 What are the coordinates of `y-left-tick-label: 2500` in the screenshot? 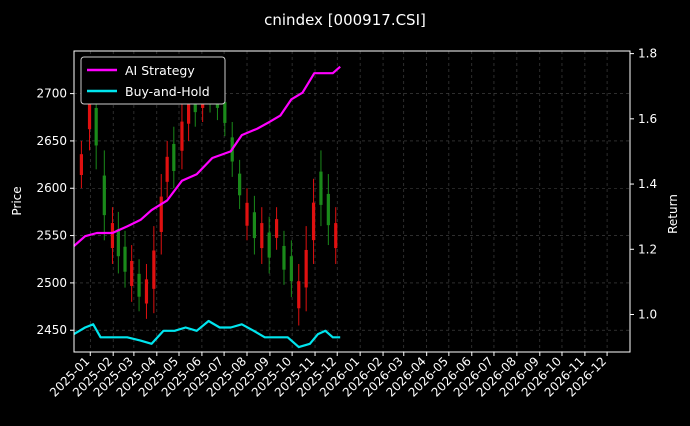 It's located at (51, 283).